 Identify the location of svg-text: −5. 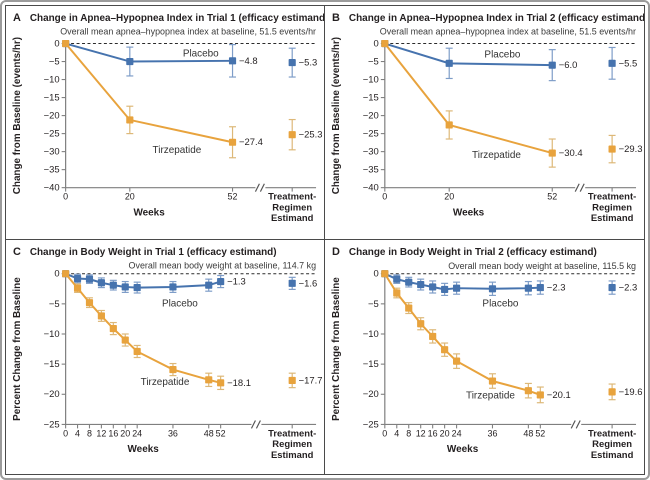
(54, 61).